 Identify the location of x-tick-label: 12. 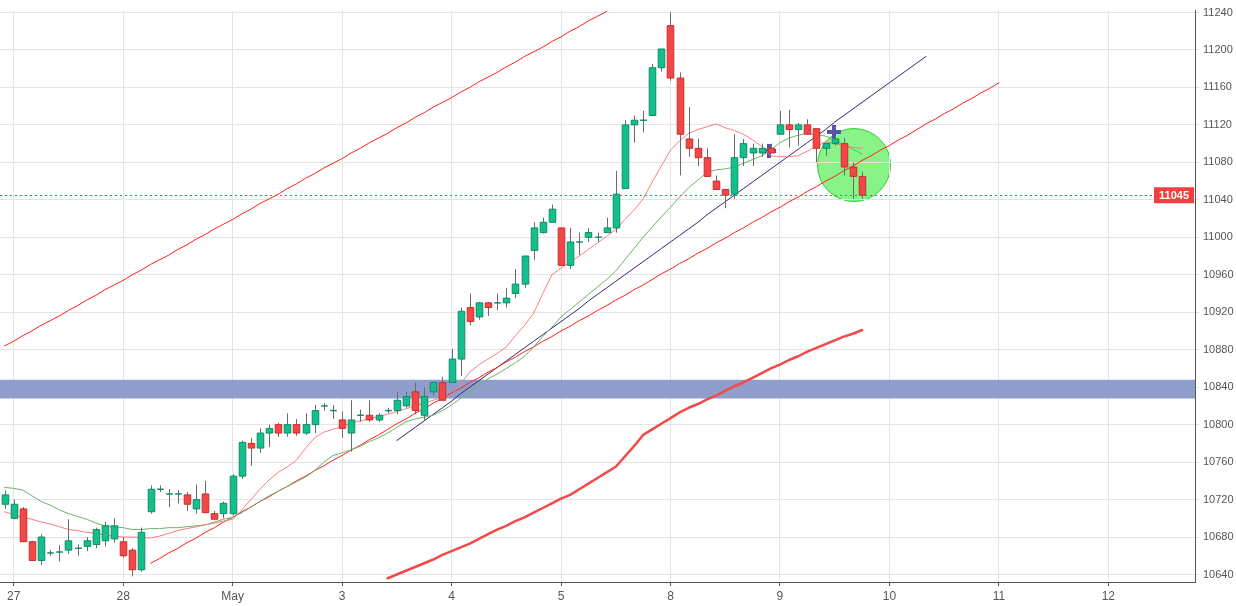
(1108, 595).